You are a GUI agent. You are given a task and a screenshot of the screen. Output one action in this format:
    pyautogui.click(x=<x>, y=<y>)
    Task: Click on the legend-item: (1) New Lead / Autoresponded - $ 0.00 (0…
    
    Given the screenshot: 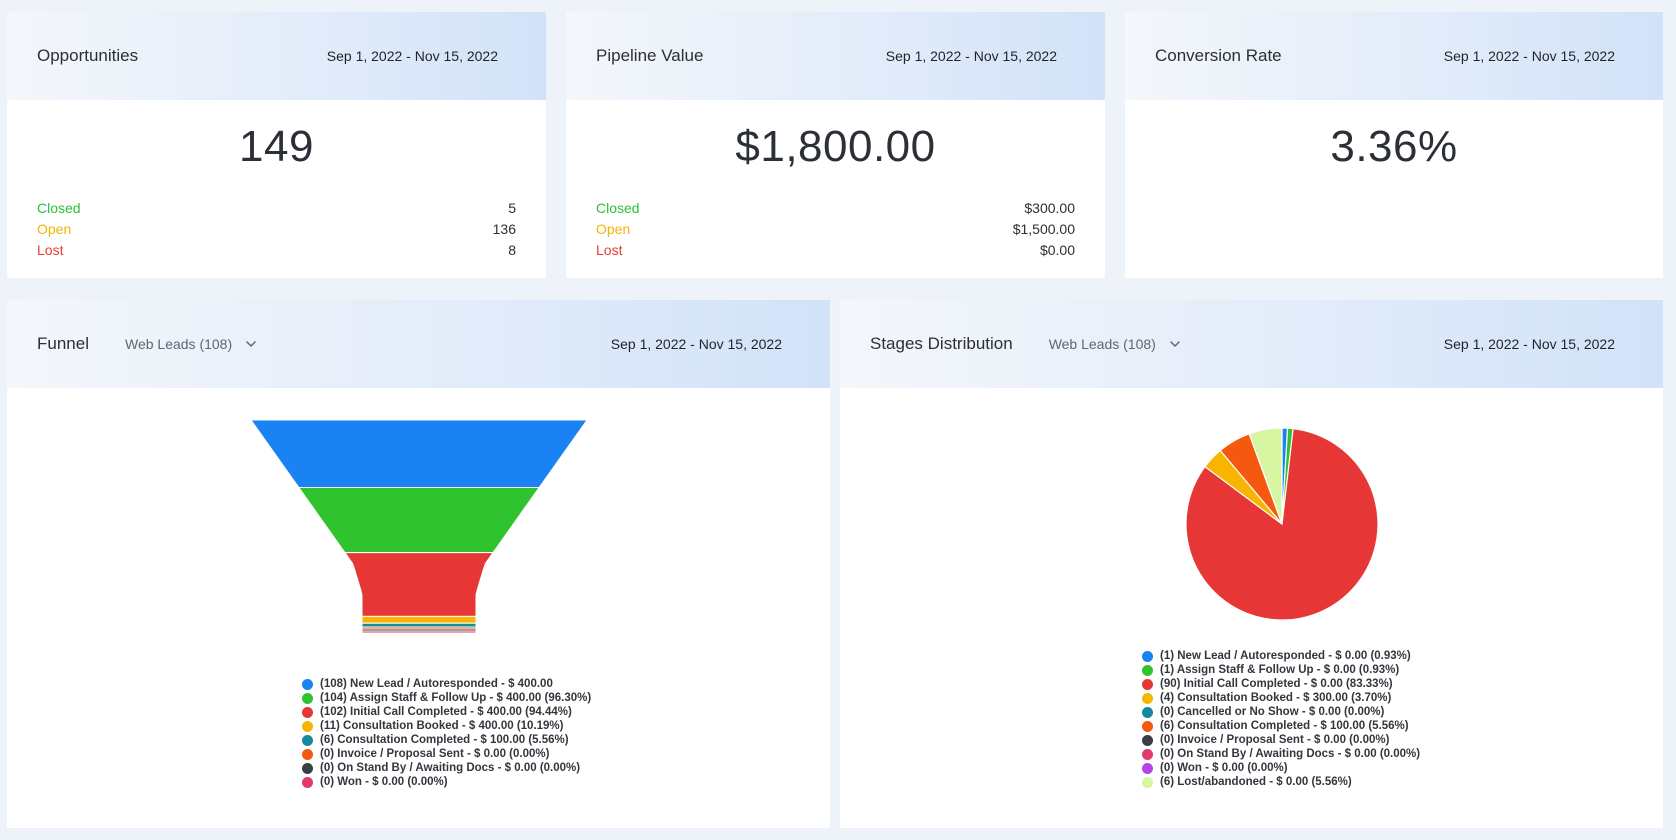 What is the action you would take?
    pyautogui.click(x=1281, y=656)
    